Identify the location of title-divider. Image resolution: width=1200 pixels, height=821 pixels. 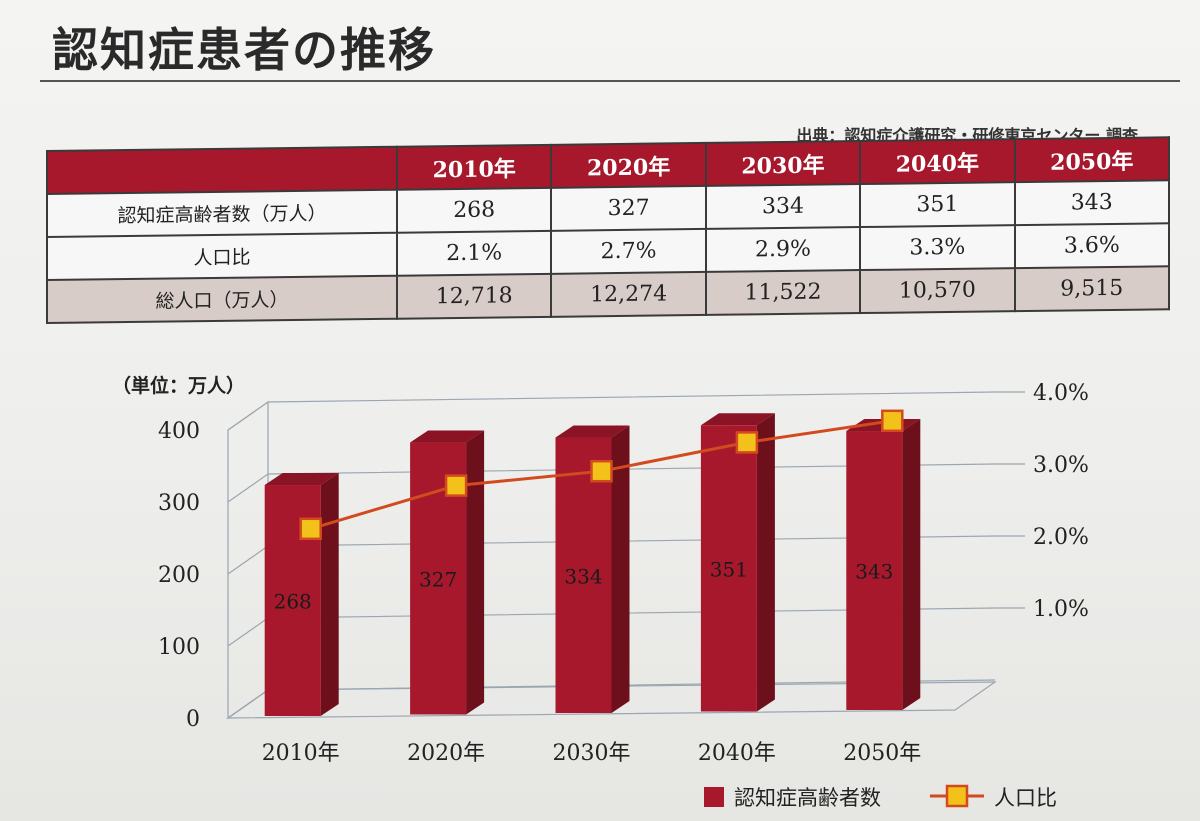
(610, 81).